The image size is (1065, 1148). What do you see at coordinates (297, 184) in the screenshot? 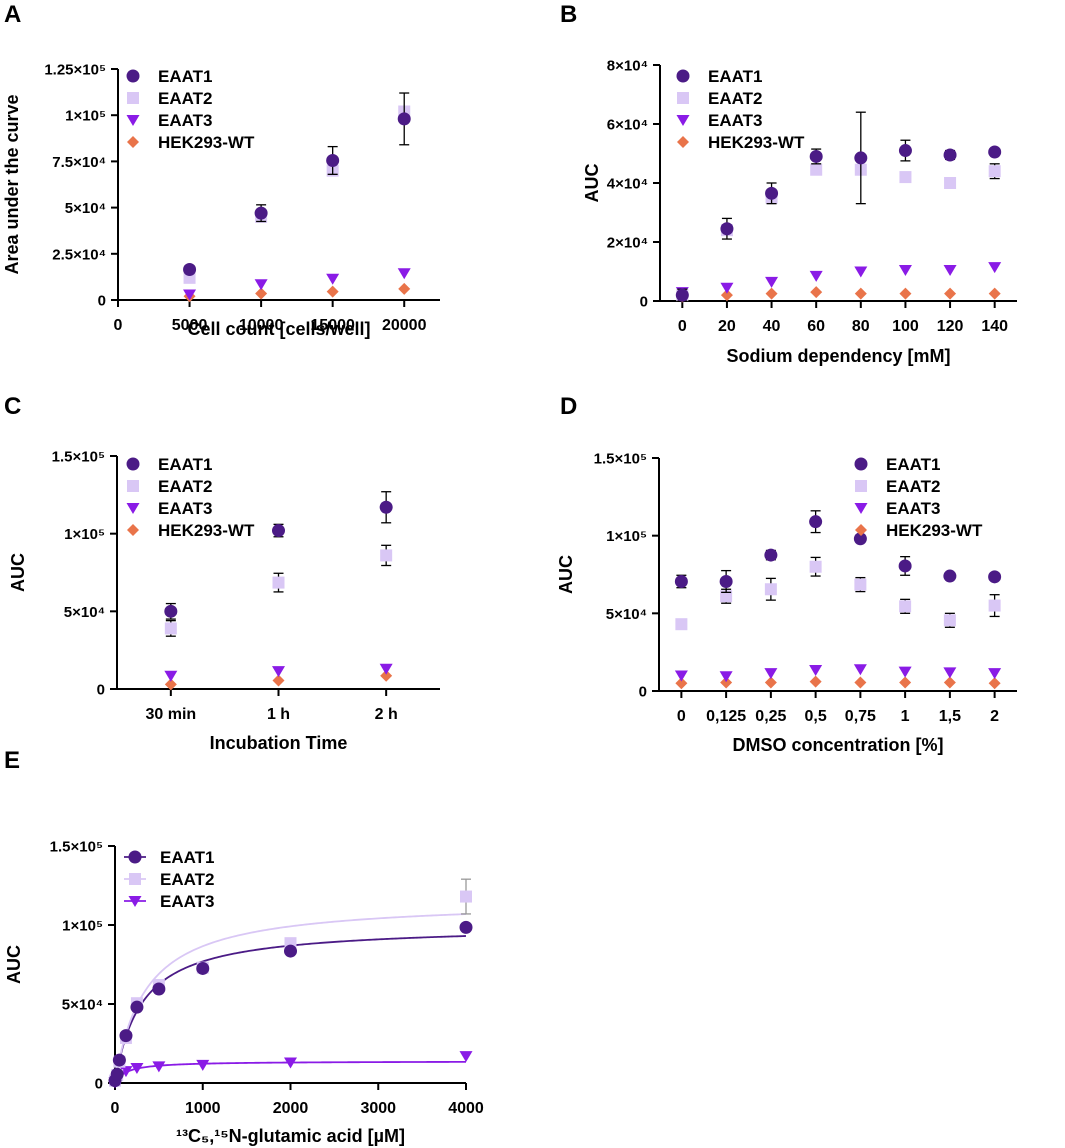
I see `series-eaat1` at bounding box center [297, 184].